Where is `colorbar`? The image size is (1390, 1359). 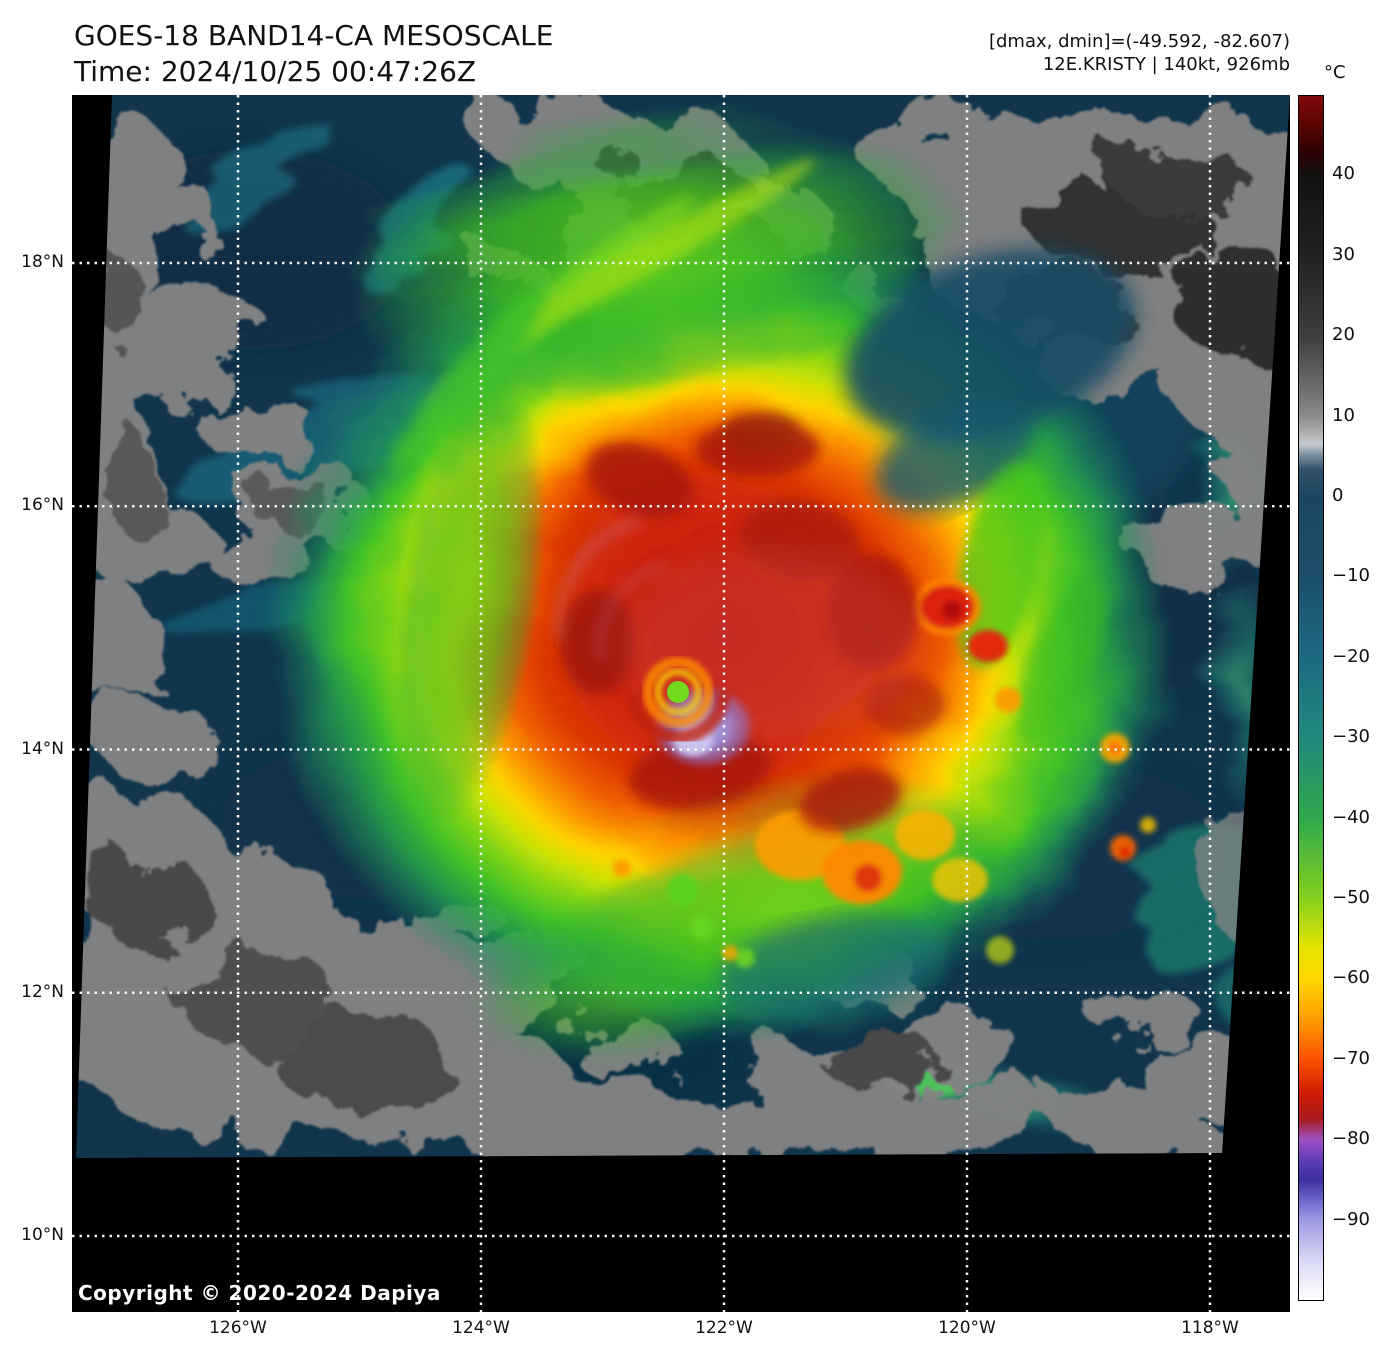 colorbar is located at coordinates (1311, 698).